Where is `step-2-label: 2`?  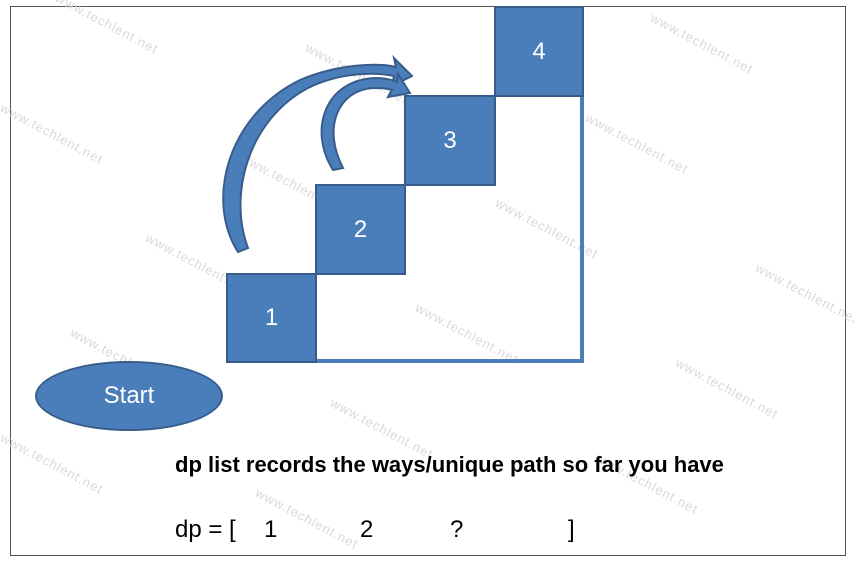
step-2-label: 2 is located at coordinates (360, 229).